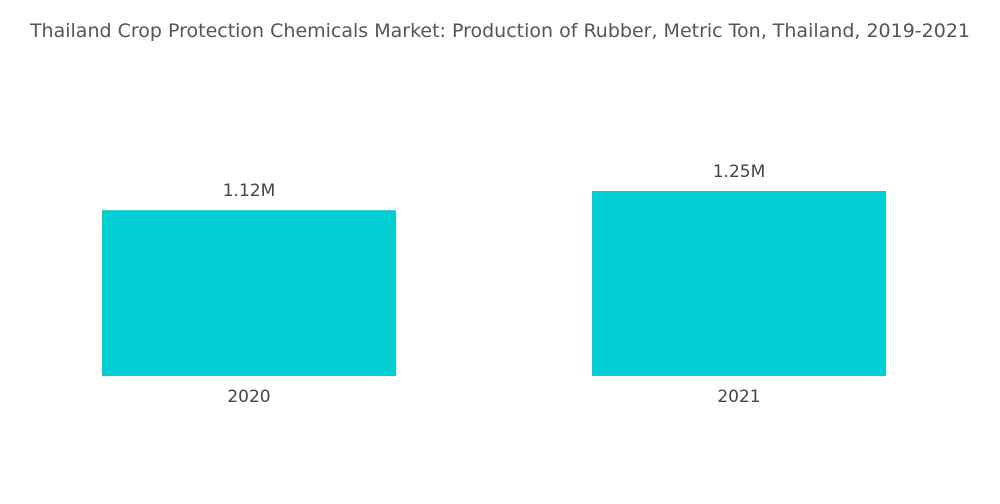  Describe the element at coordinates (248, 397) in the screenshot. I see `x-tick-label: 2020` at that location.